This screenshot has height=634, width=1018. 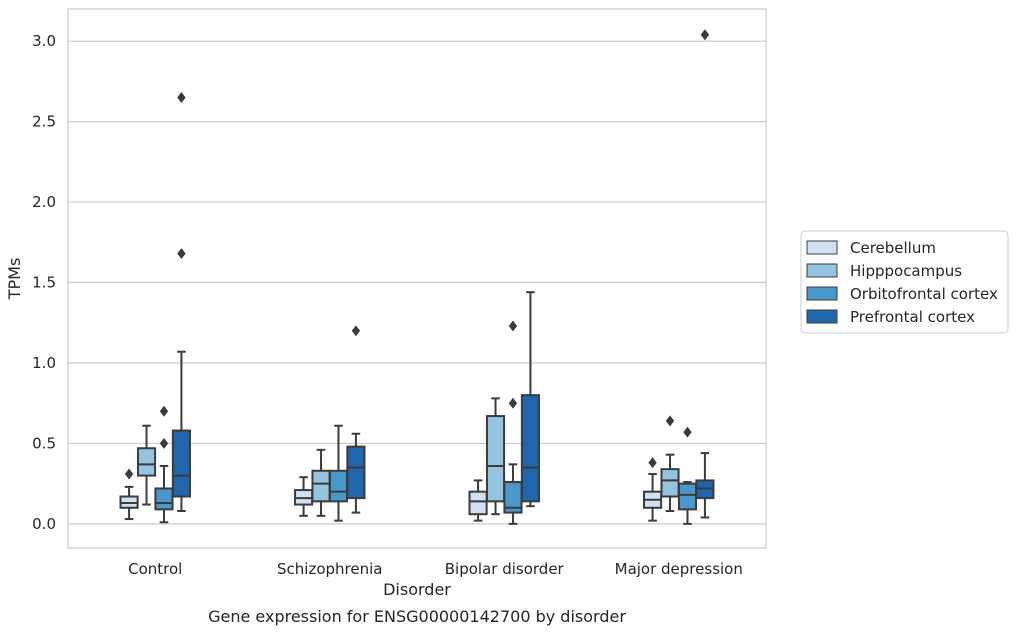 What do you see at coordinates (155, 569) in the screenshot?
I see `x-tick-label: Control` at bounding box center [155, 569].